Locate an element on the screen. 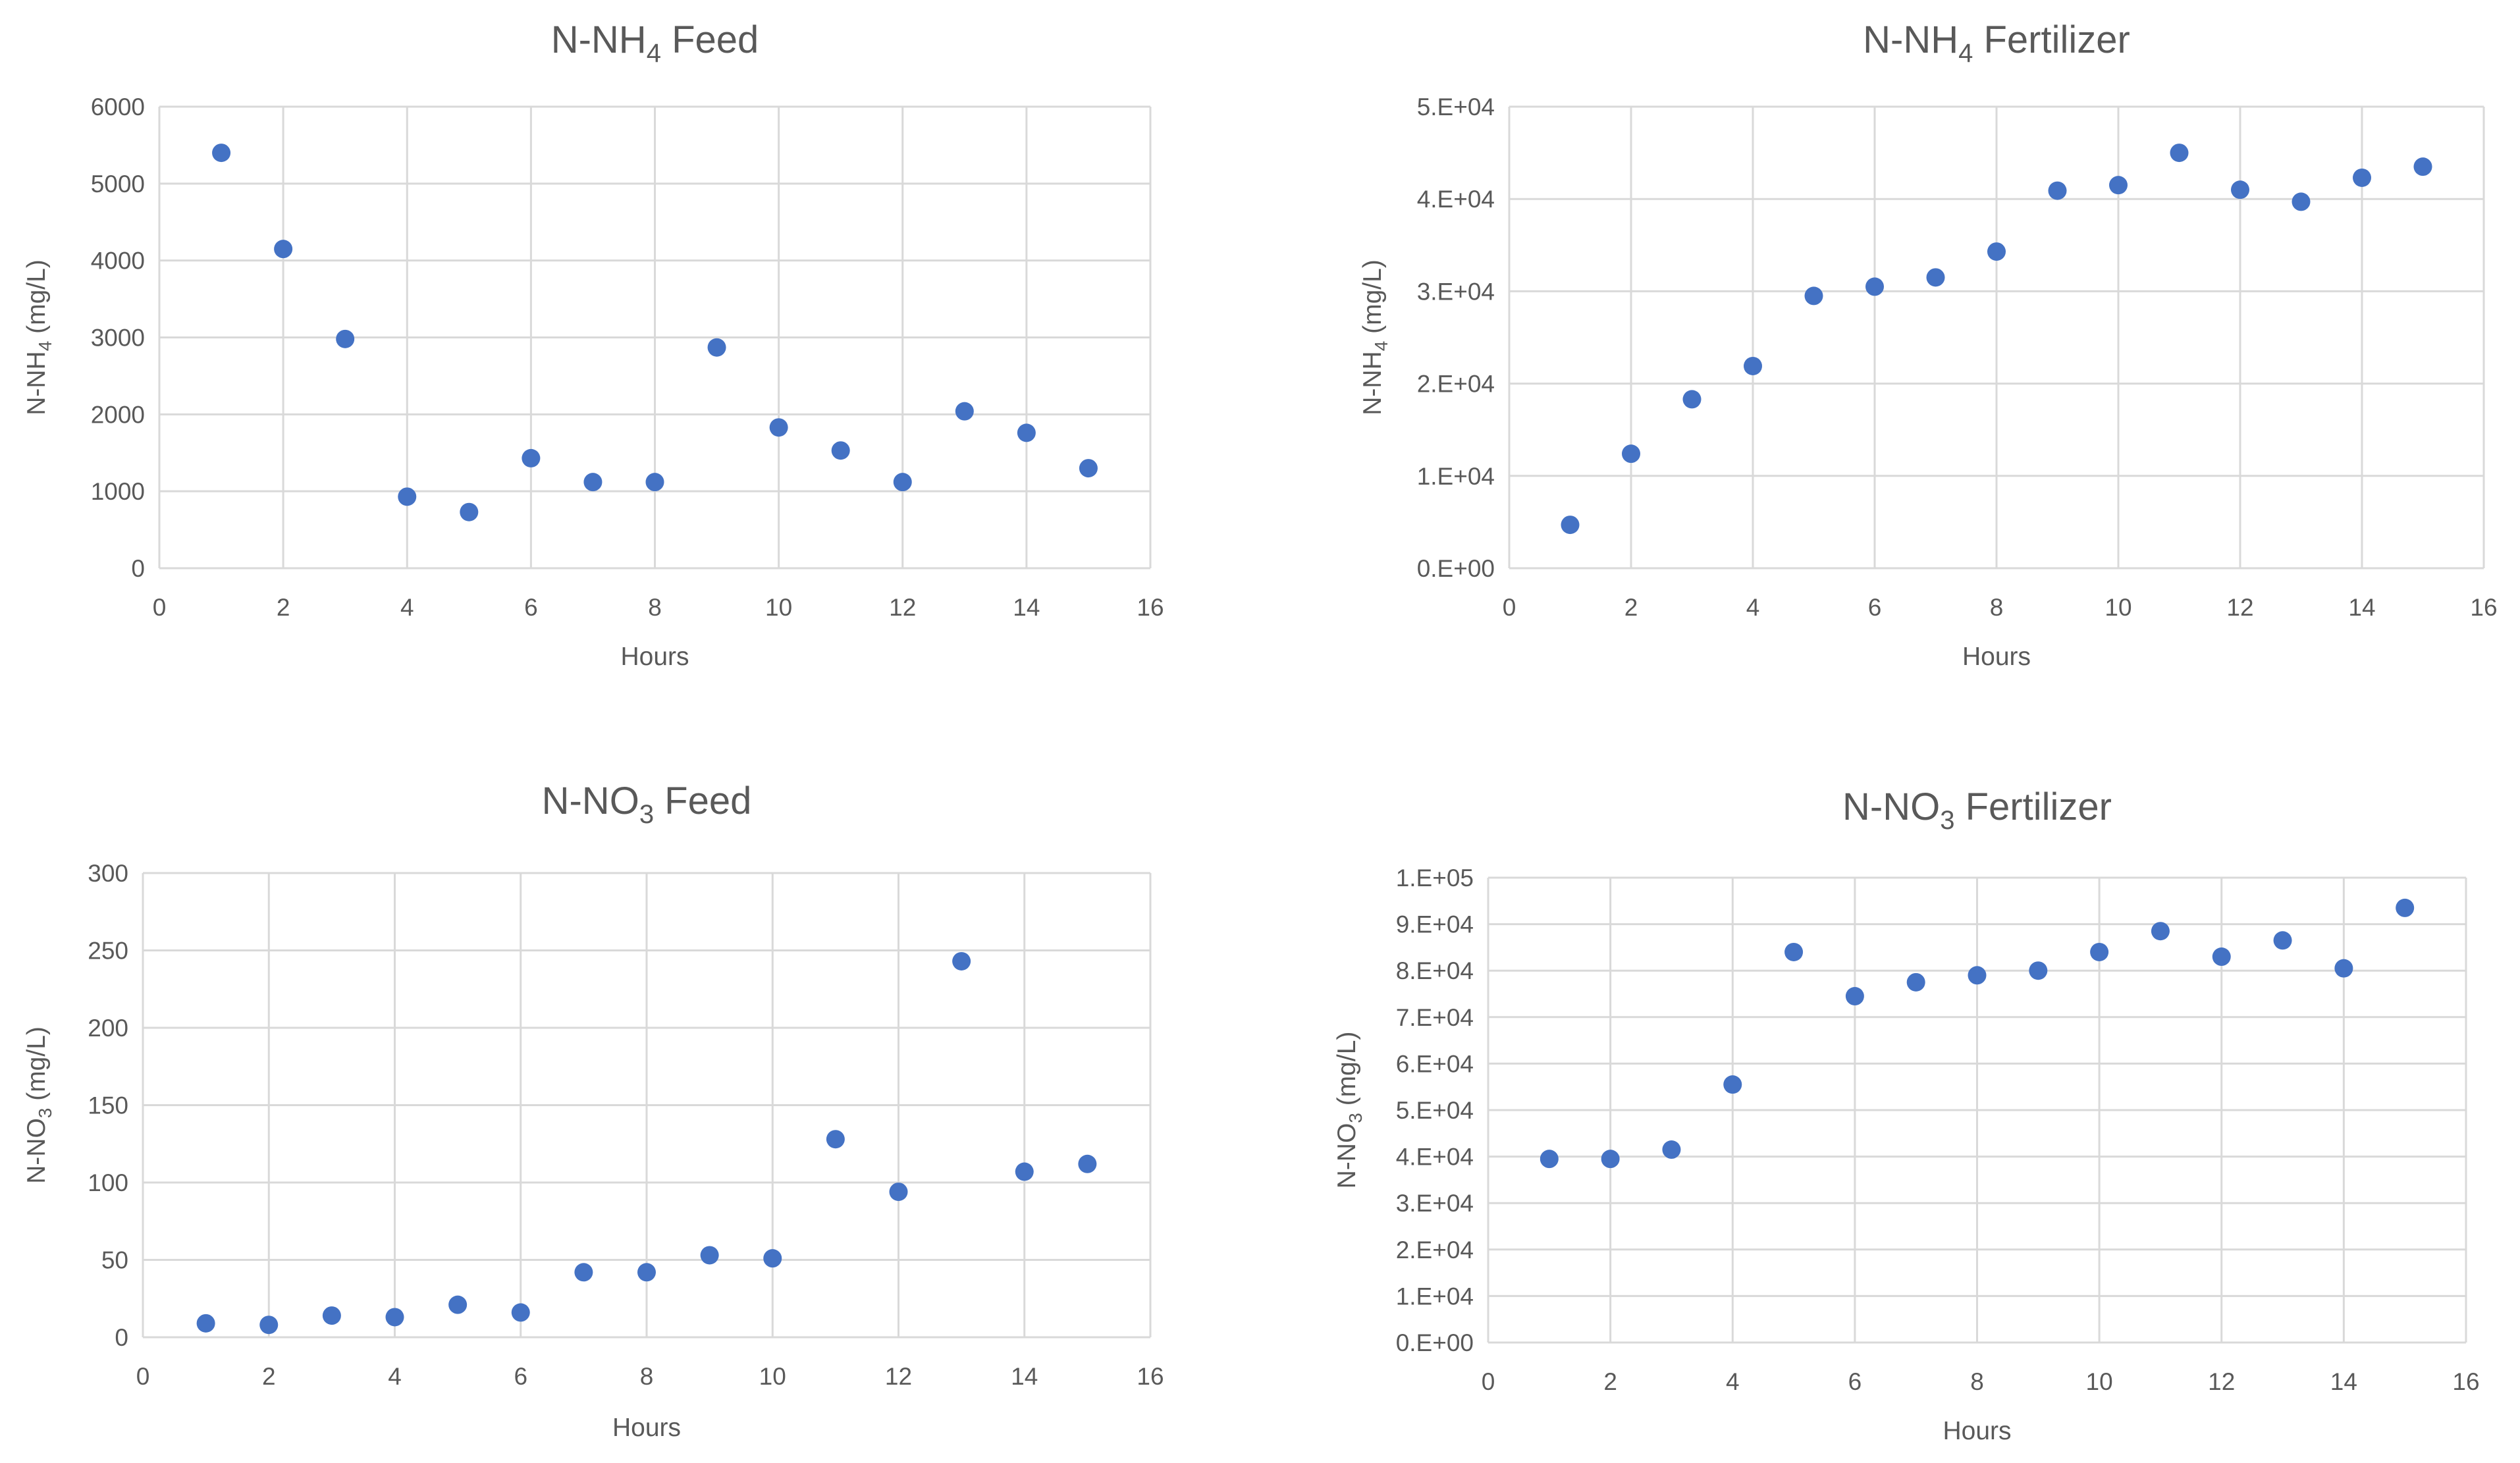 The width and height of the screenshot is (2520, 1463). chart-title: N-NO3 Feed is located at coordinates (647, 805).